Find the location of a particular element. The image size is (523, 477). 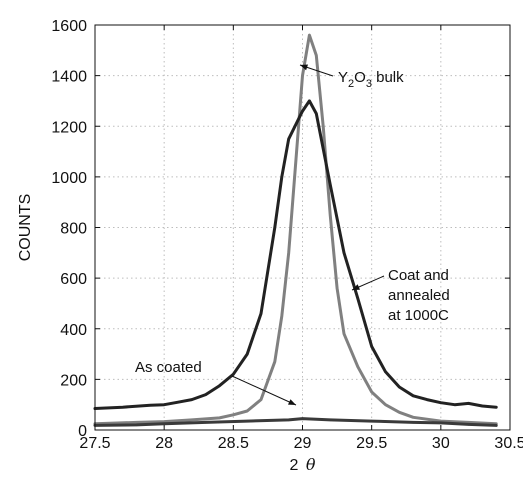

annotation-coat-line3: at 1000C is located at coordinates (418, 315).